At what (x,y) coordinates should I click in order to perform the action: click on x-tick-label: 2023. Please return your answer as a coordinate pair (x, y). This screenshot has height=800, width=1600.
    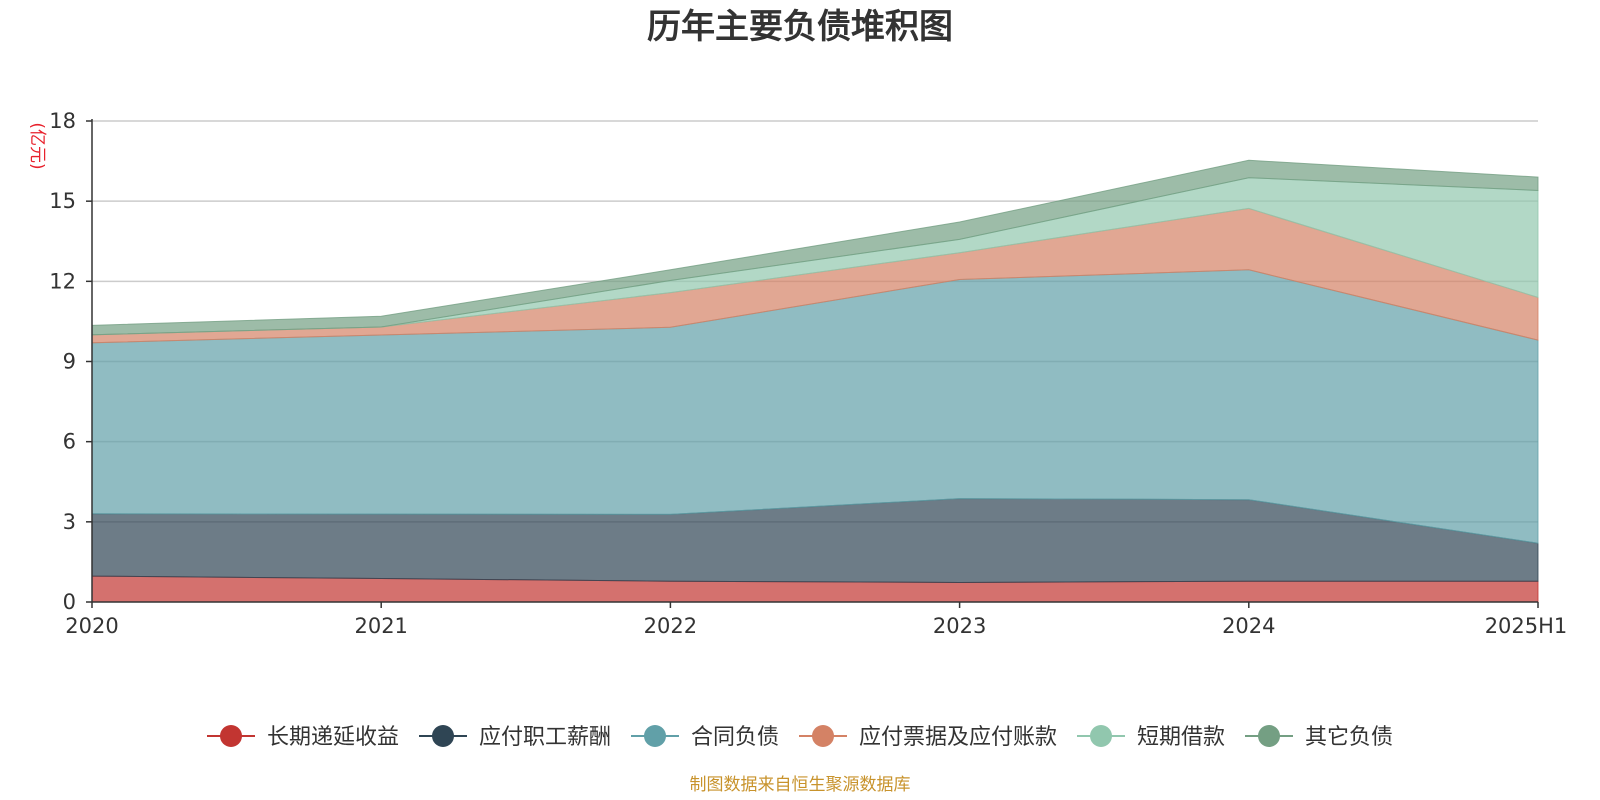
    Looking at the image, I should click on (959, 626).